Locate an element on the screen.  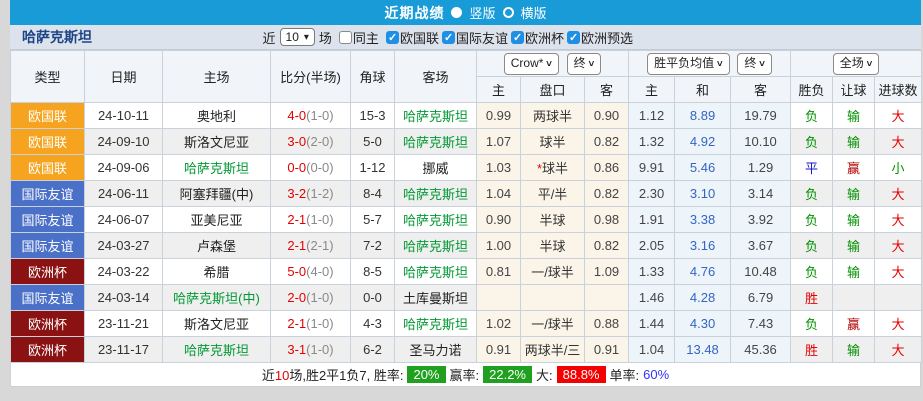
league-badge: 欧洲杯 is located at coordinates (47, 271).